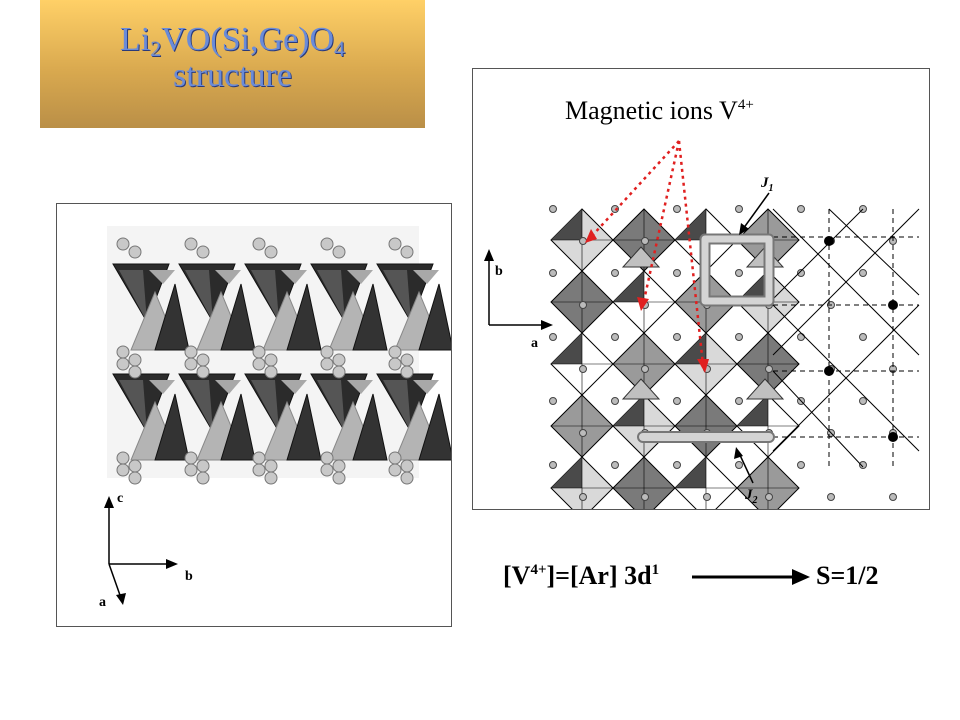 The width and height of the screenshot is (960, 720). Describe the element at coordinates (156, 48) in the screenshot. I see `title-sub-2: 2` at that location.